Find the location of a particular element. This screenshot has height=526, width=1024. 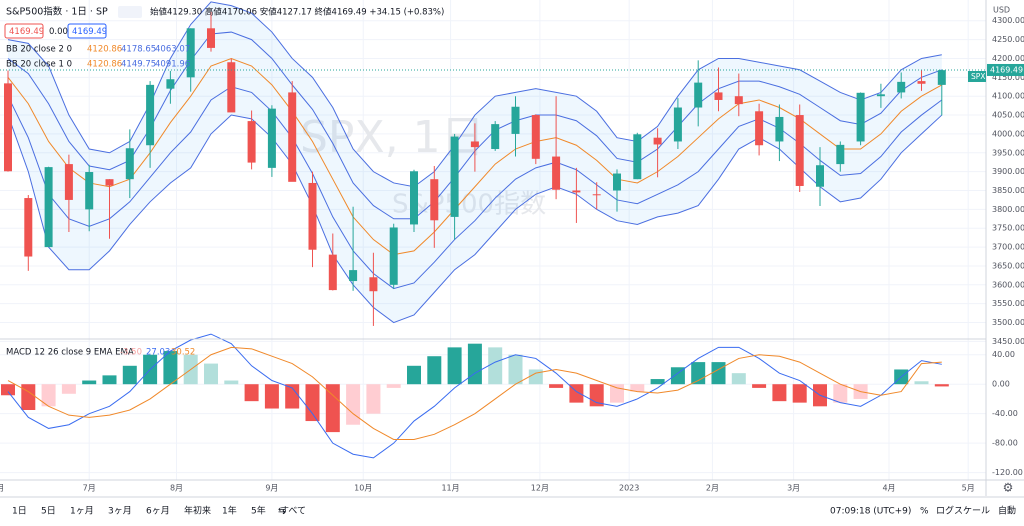

y-tick-label: -80.00 is located at coordinates (1005, 443).